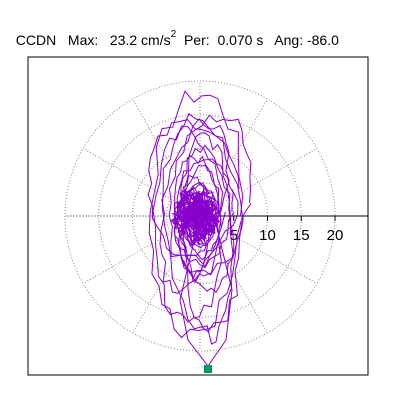  Describe the element at coordinates (208, 369) in the screenshot. I see `peak-marker` at that location.